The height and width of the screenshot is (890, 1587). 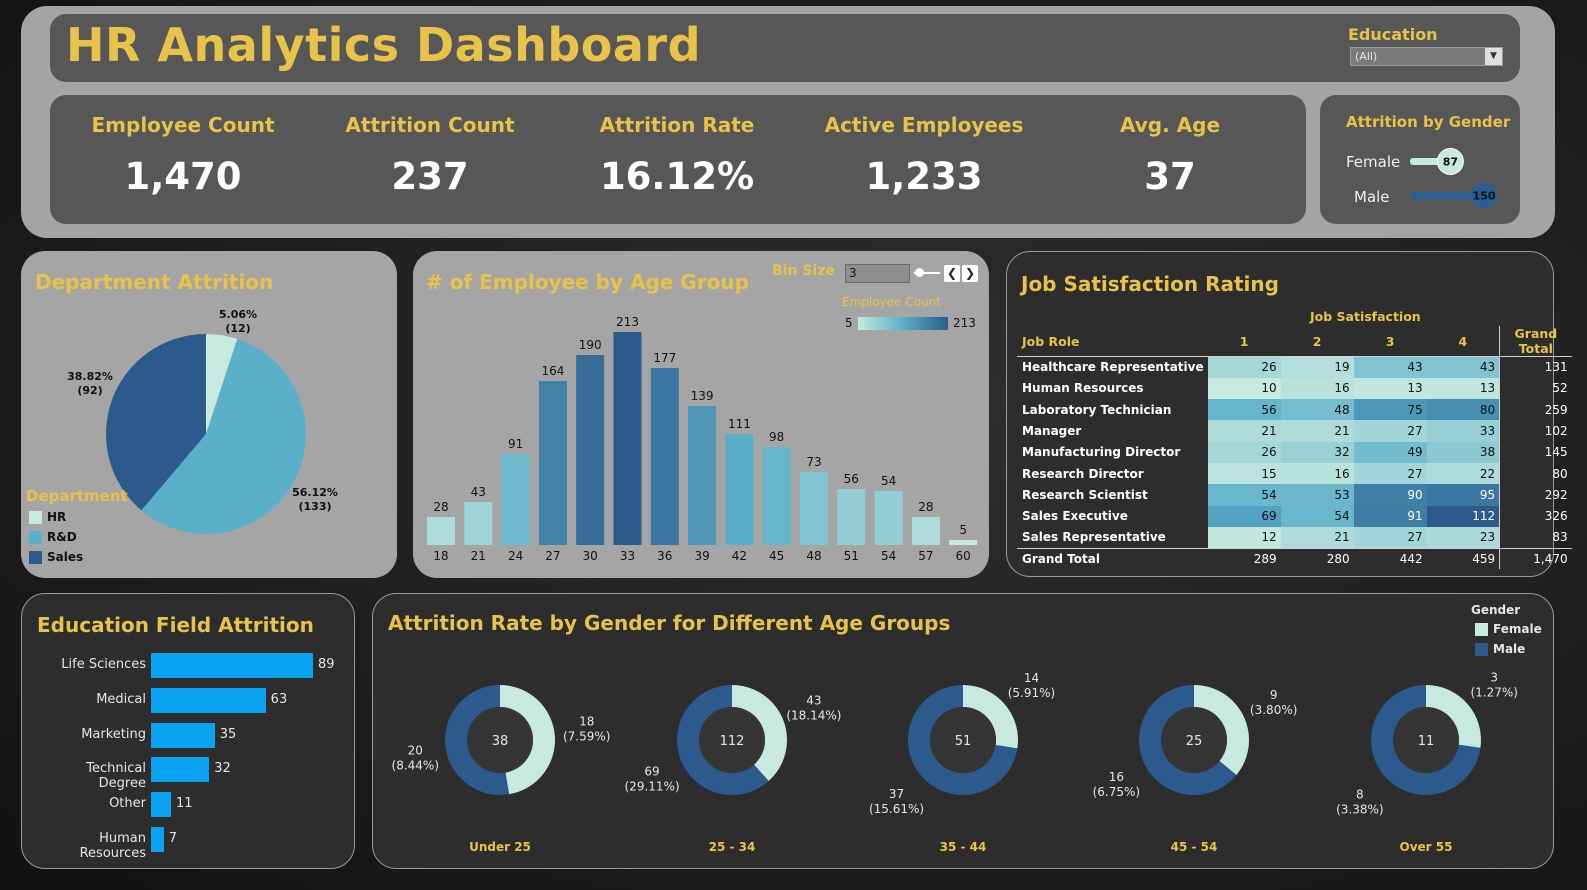 I want to click on sales-count-label: (92), so click(x=89, y=390).